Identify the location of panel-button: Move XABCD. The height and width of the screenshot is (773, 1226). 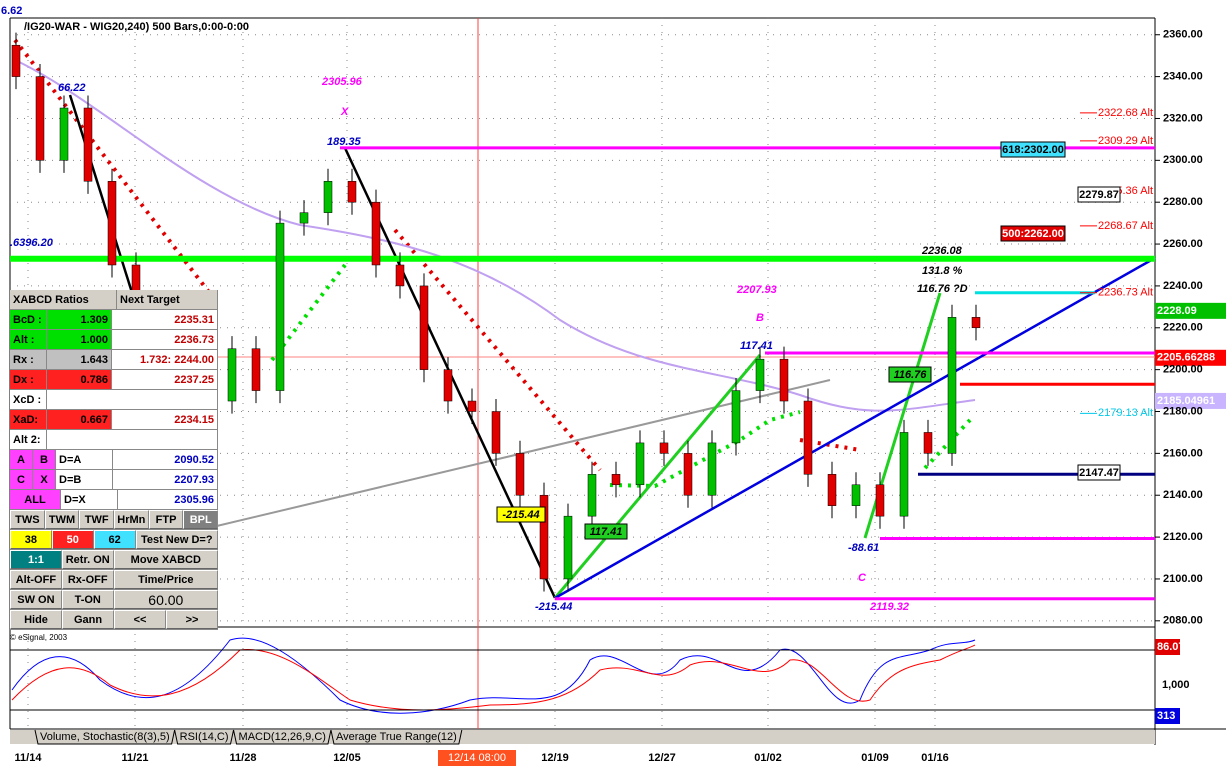
(165, 559).